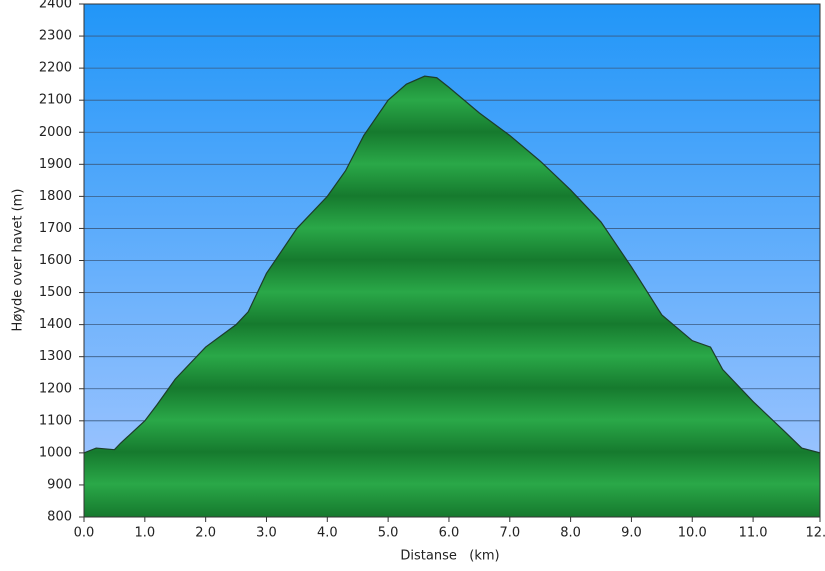 Image resolution: width=825 pixels, height=571 pixels. What do you see at coordinates (18, 260) in the screenshot?
I see `y-axis-label: Høyde over havet (m)` at bounding box center [18, 260].